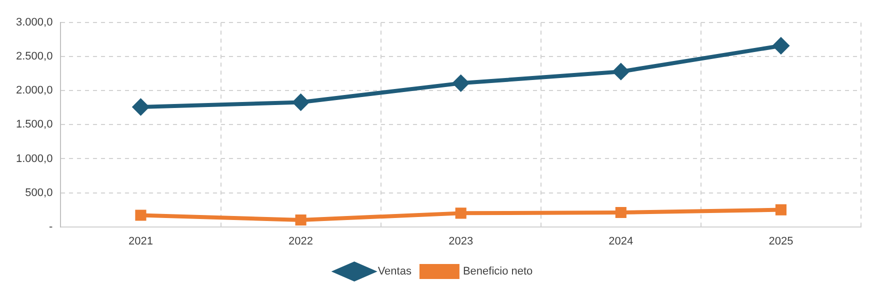  Describe the element at coordinates (621, 241) in the screenshot. I see `x-tick-label: 2024` at that location.